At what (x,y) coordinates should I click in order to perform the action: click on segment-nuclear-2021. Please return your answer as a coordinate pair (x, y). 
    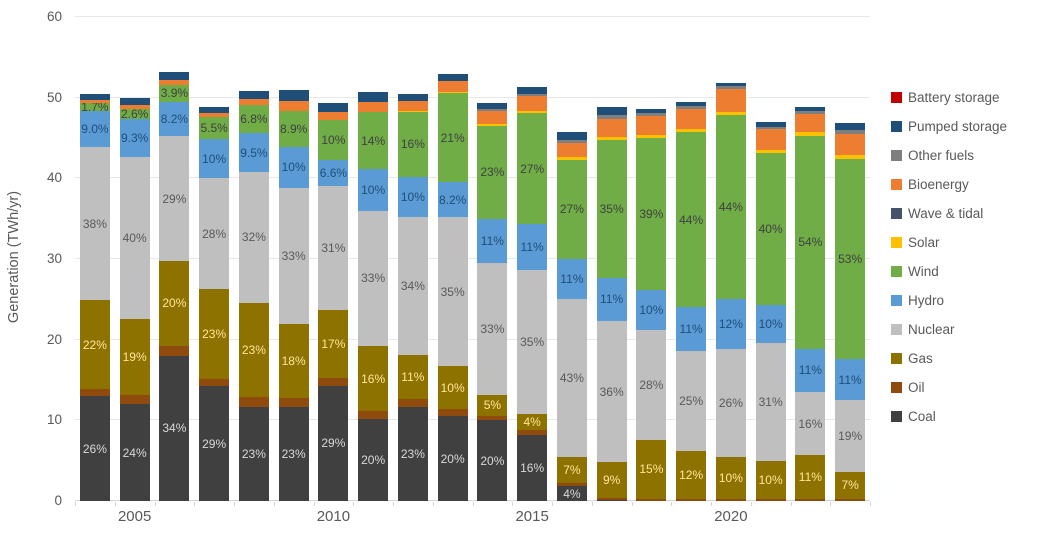
    Looking at the image, I should click on (770, 401).